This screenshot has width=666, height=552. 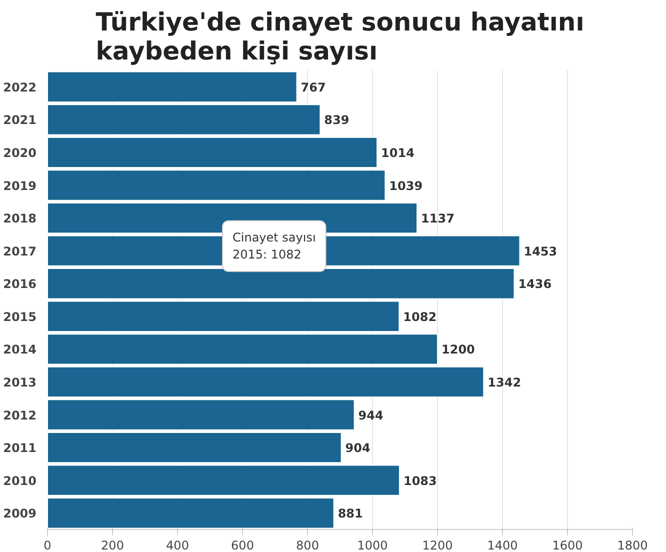 What do you see at coordinates (535, 284) in the screenshot?
I see `data-label: 1436` at bounding box center [535, 284].